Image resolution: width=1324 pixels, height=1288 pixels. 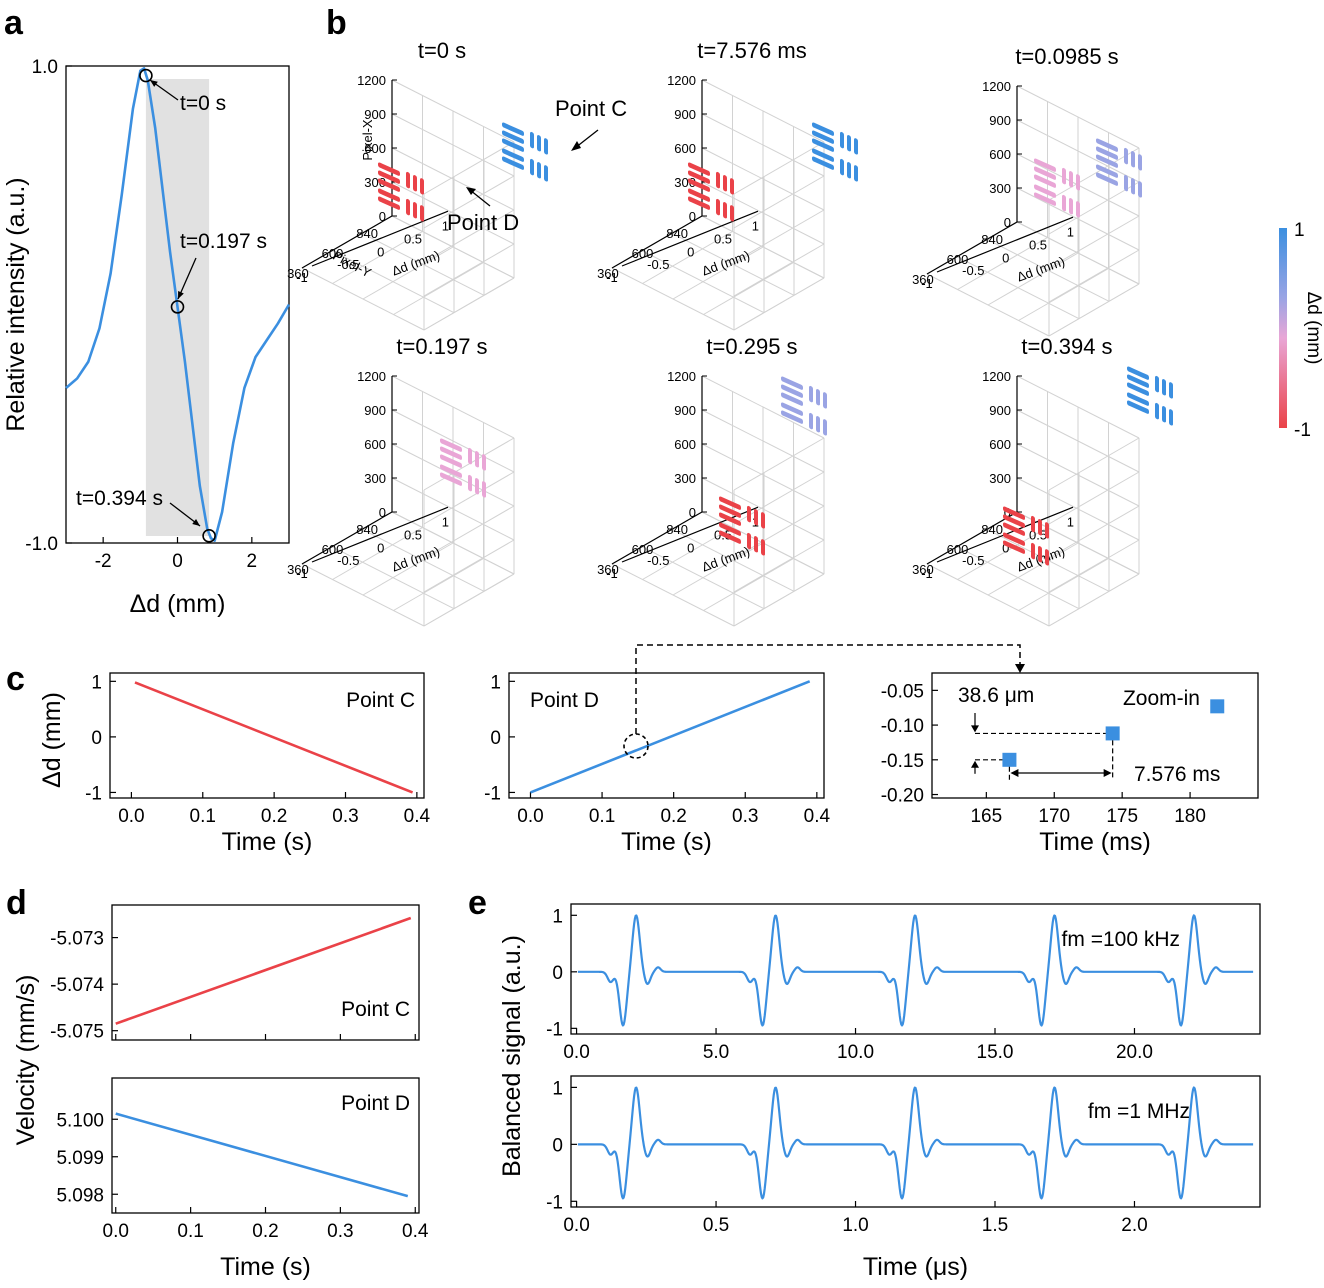 I want to click on z-tick-label: 300, so click(x=685, y=478).